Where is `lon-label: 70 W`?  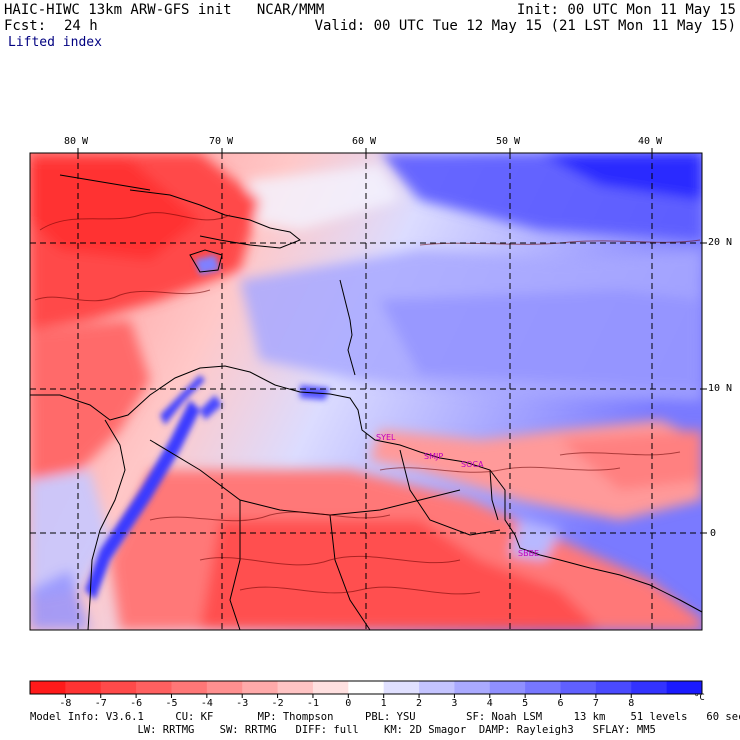
lon-label: 70 W is located at coordinates (221, 141).